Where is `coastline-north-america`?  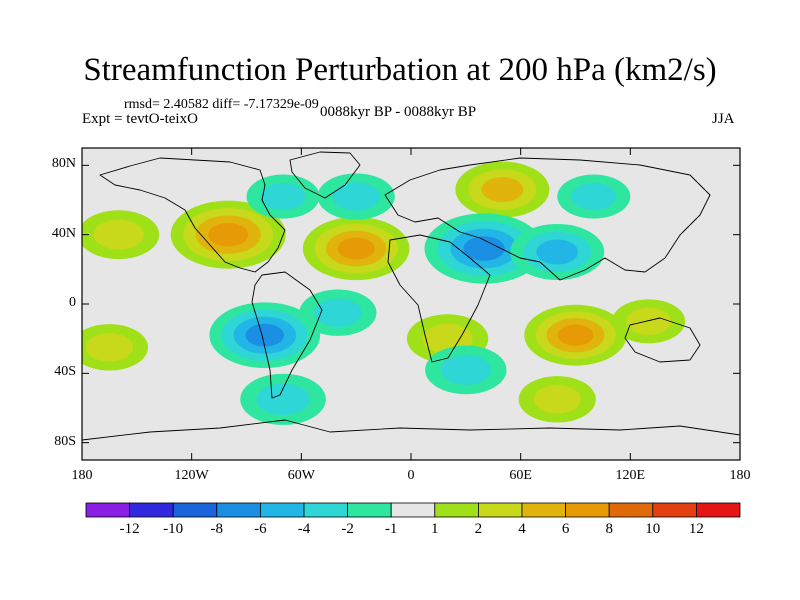 coastline-north-america is located at coordinates (192, 215).